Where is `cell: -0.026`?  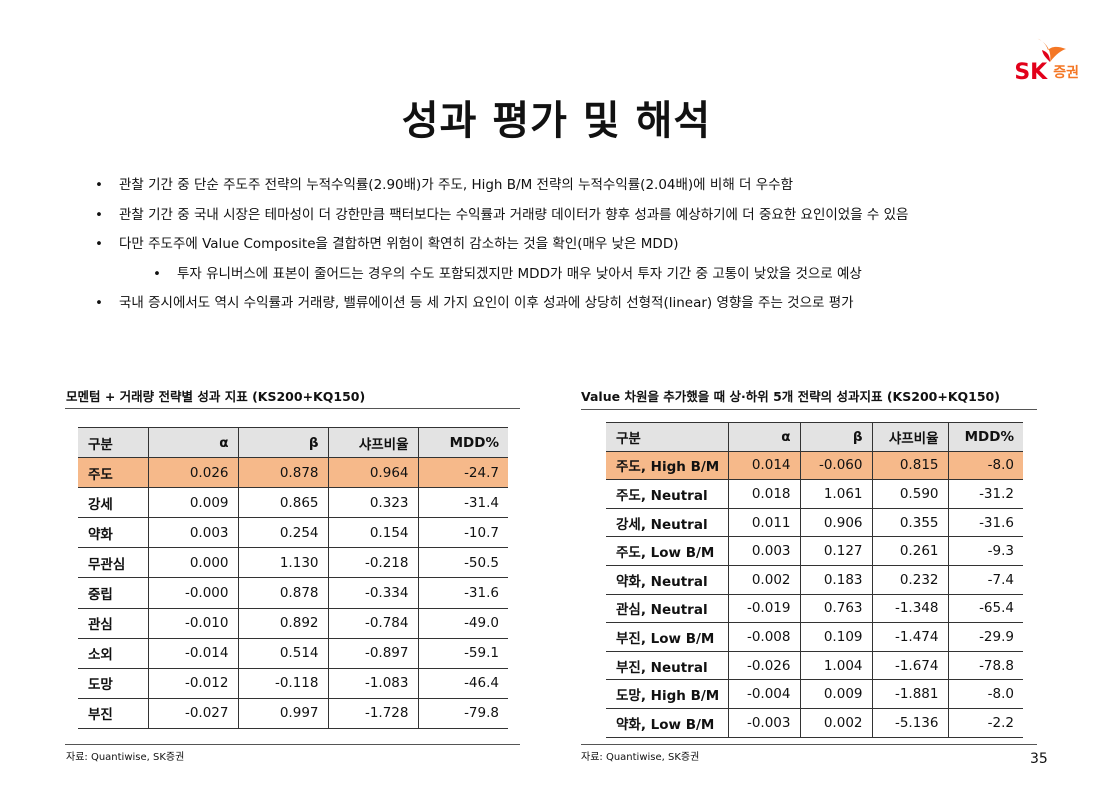 cell: -0.026 is located at coordinates (764, 666).